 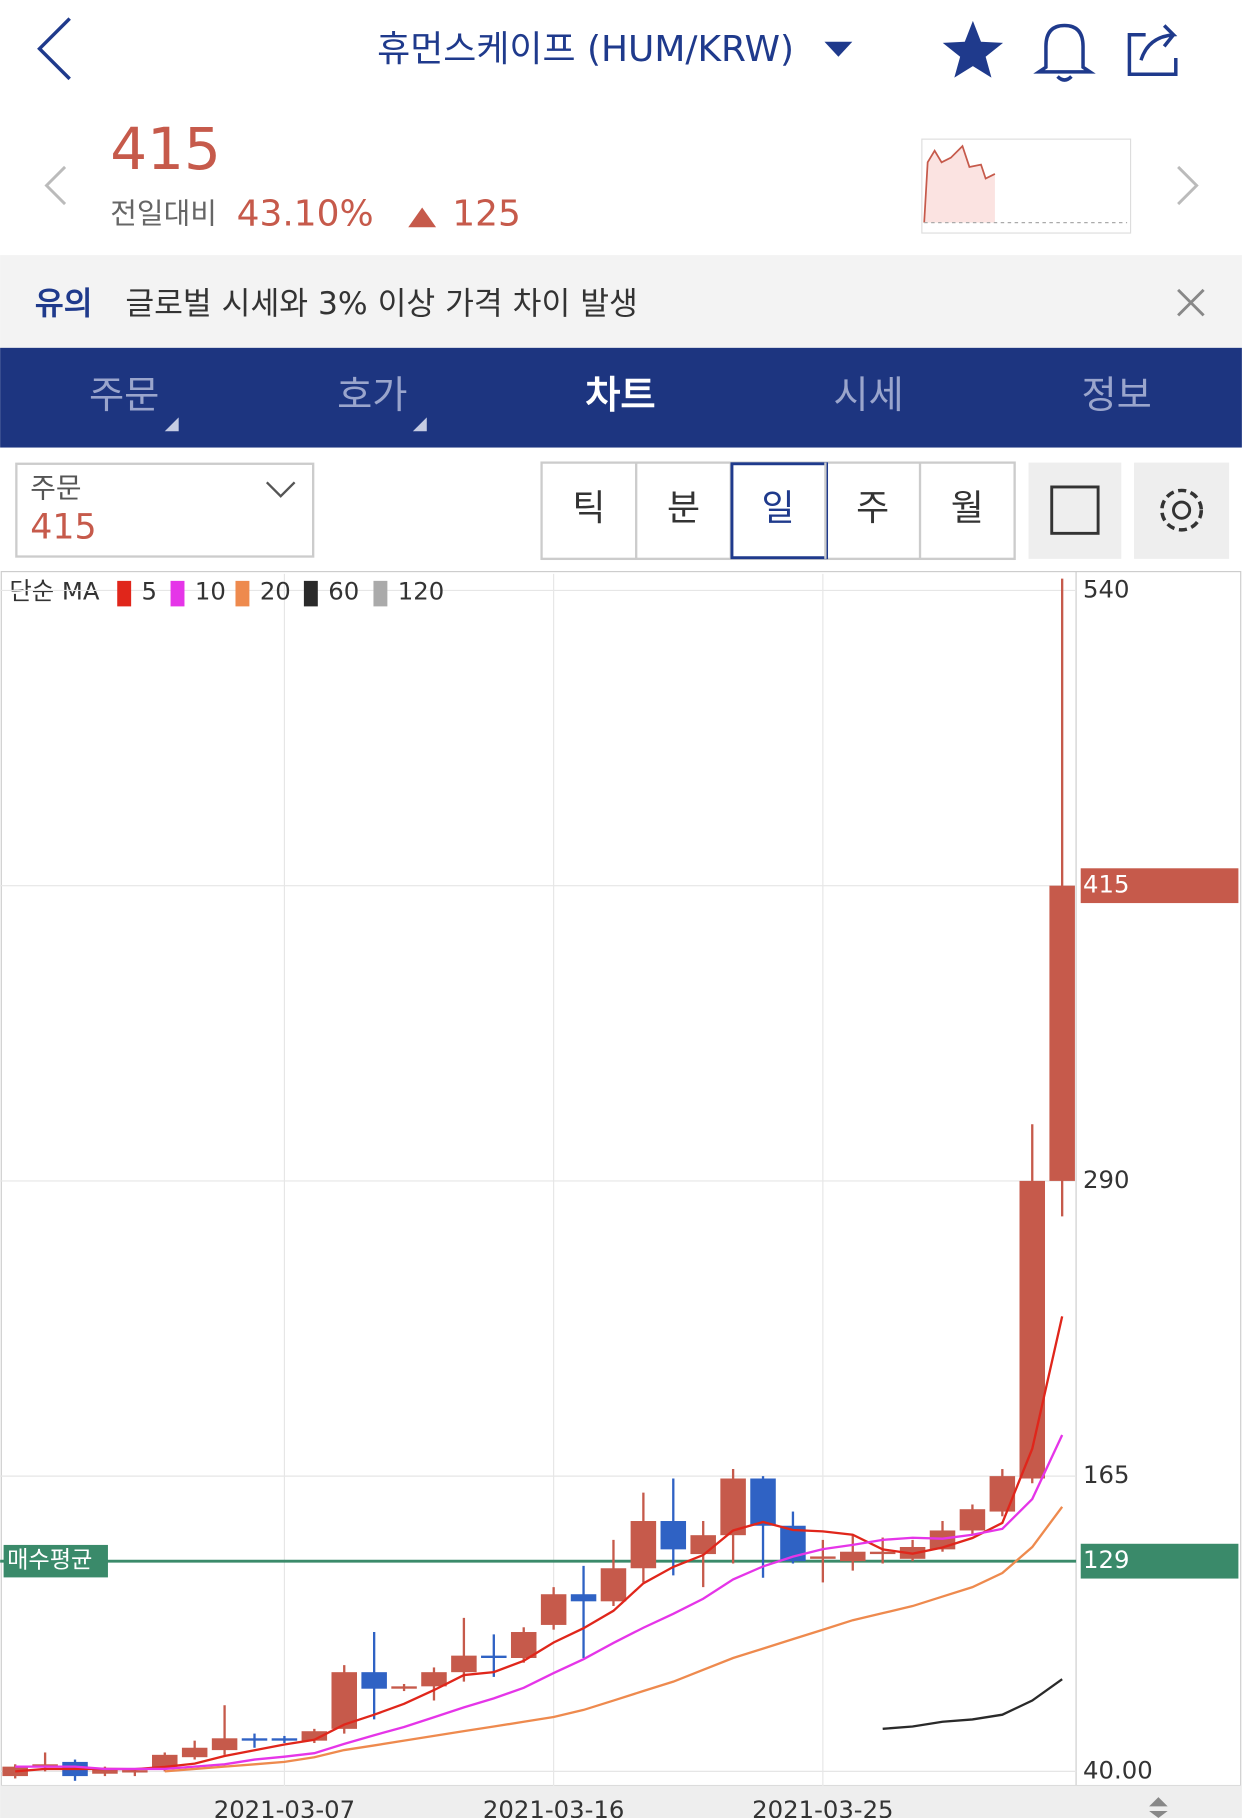 What do you see at coordinates (822, 1806) in the screenshot?
I see `x-tick-label: 2021-03-25` at bounding box center [822, 1806].